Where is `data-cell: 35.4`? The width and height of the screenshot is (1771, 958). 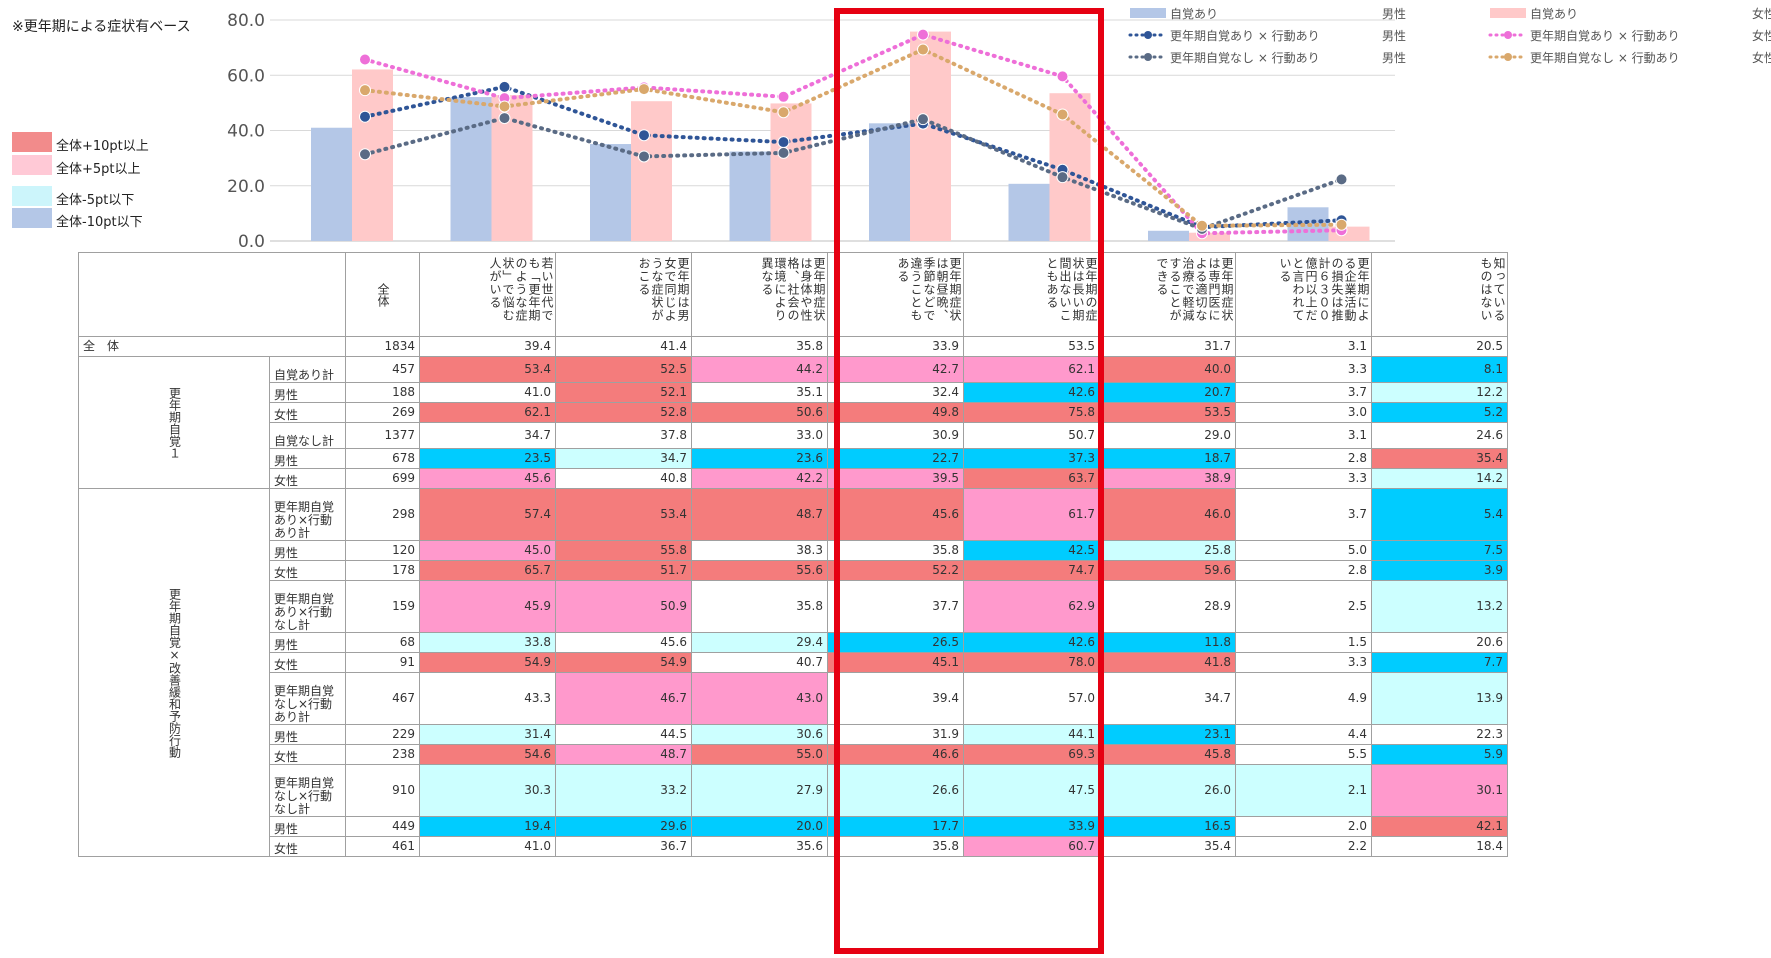
data-cell: 35.4 is located at coordinates (1167, 846).